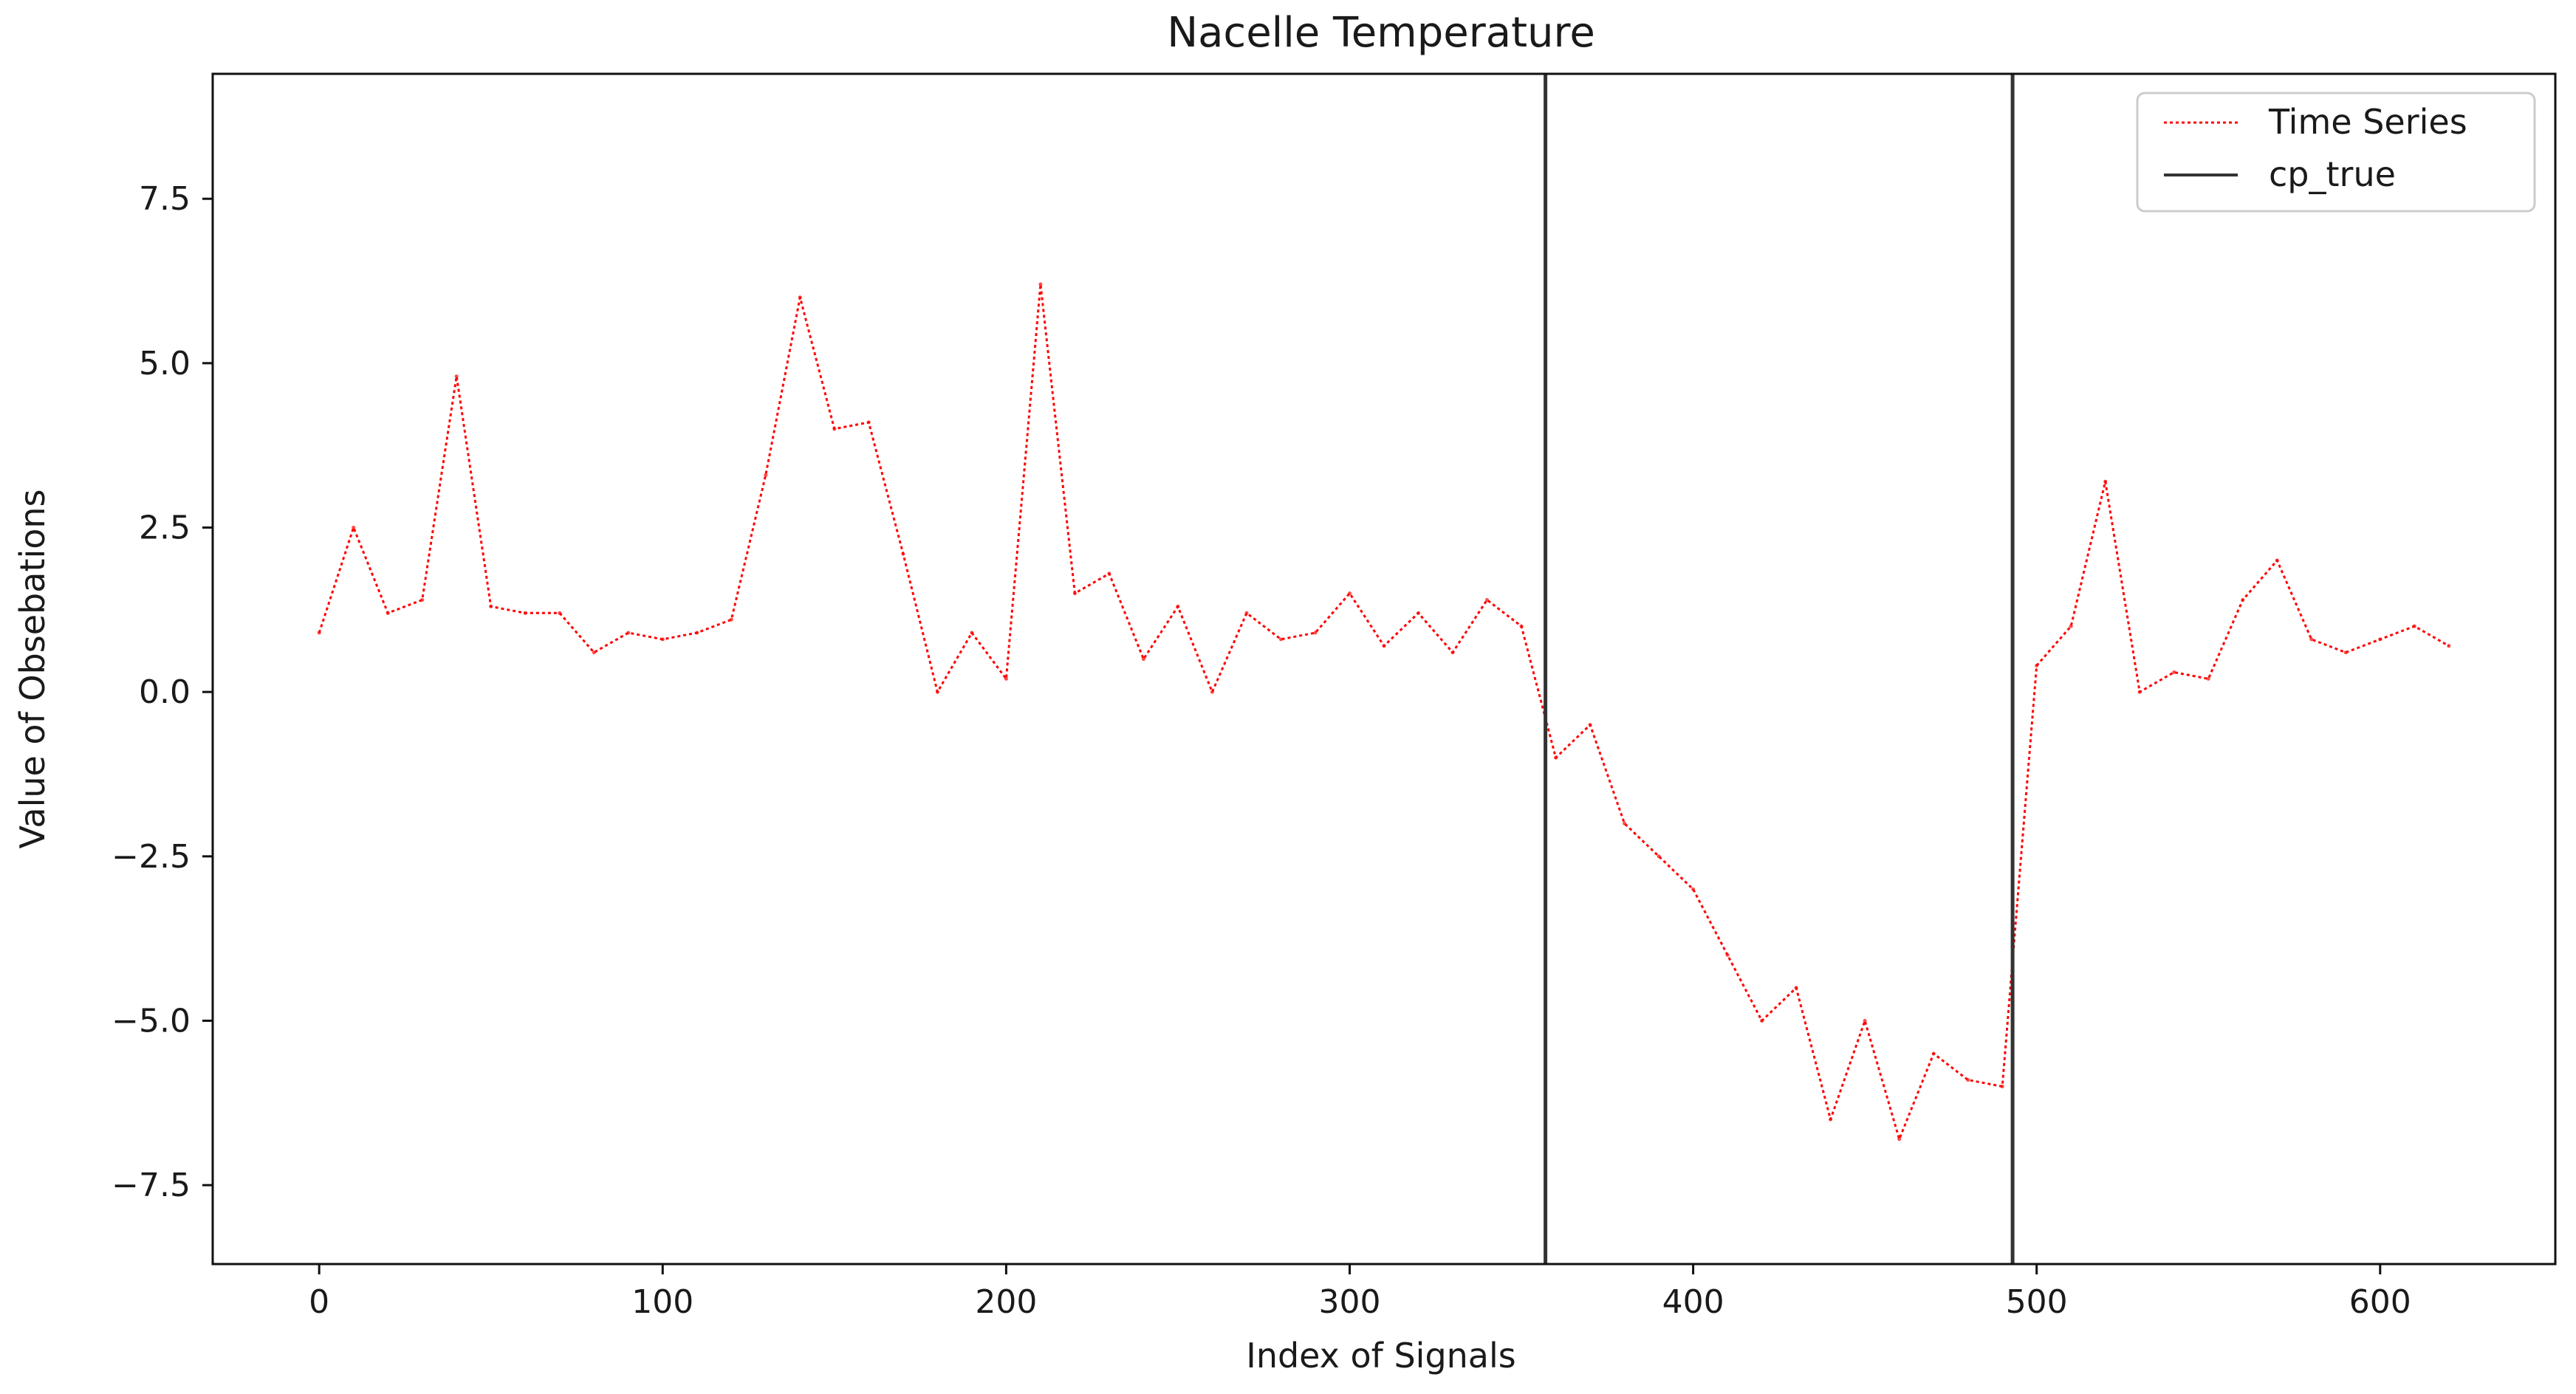 This screenshot has width=2576, height=1394. I want to click on x-tick-label: 200, so click(1006, 1302).